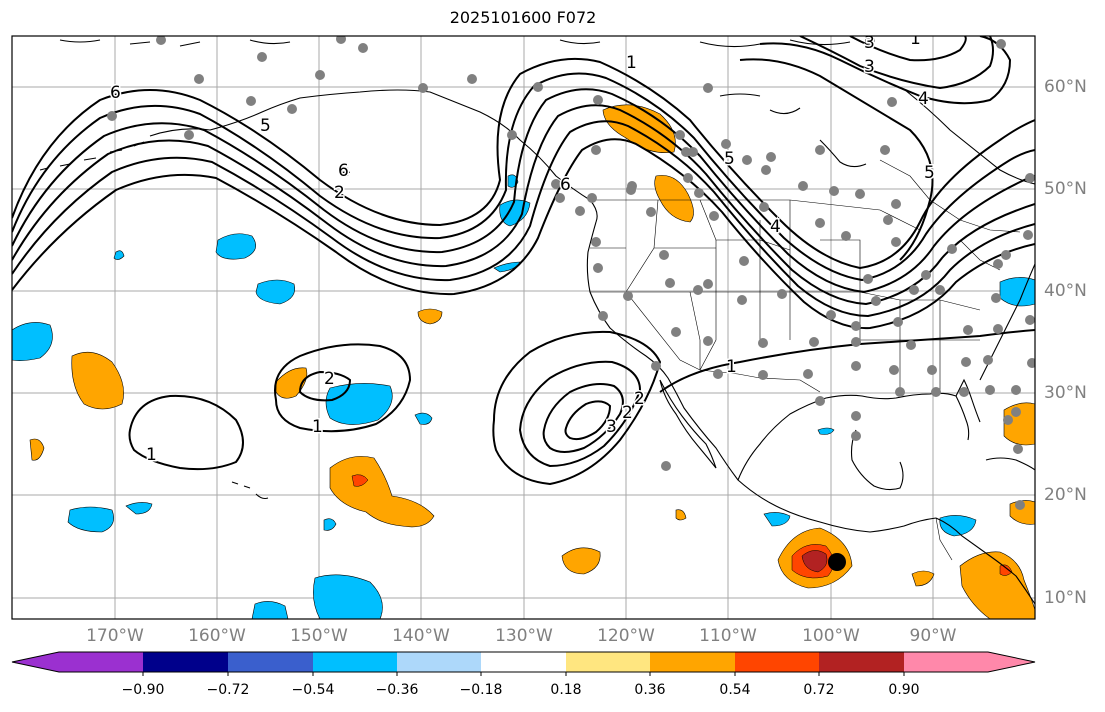 The height and width of the screenshot is (712, 1105). I want to click on lat-label: 30°N, so click(1065, 393).